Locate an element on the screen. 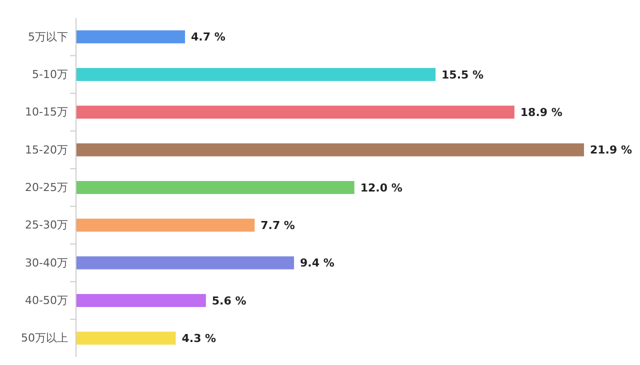 Image resolution: width=640 pixels, height=365 pixels. data-label: 9.4 % is located at coordinates (317, 263).